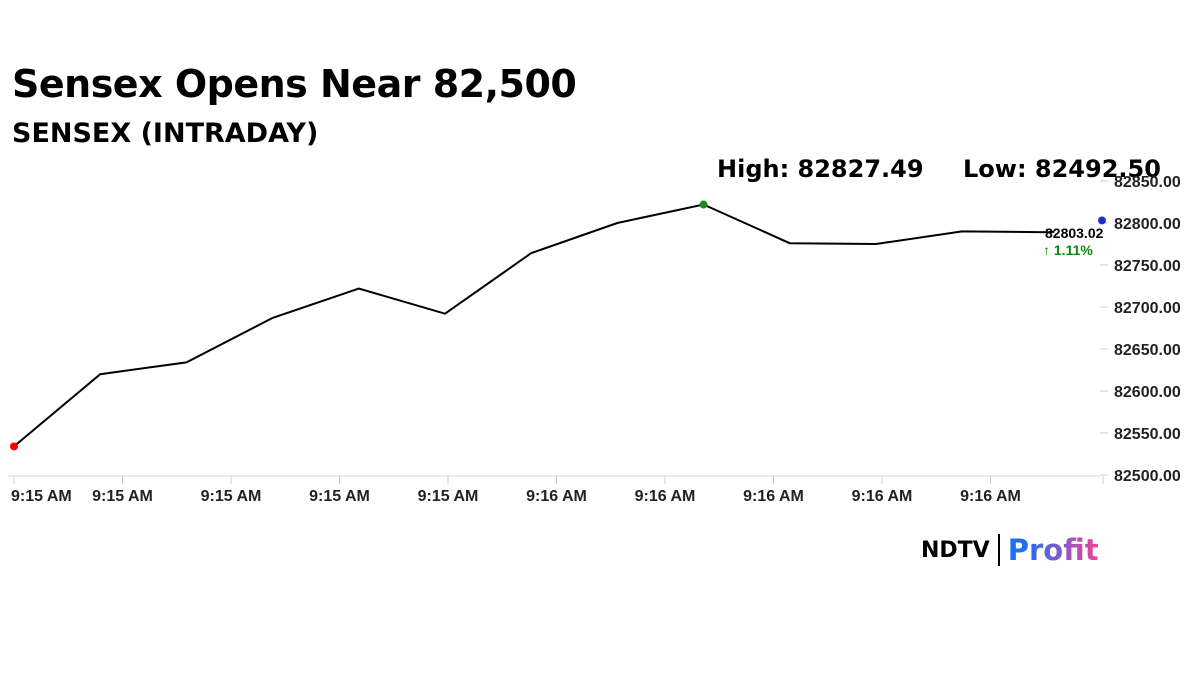 This screenshot has width=1200, height=674. I want to click on ndtv-profit-logo: NDTV Profit, so click(1010, 550).